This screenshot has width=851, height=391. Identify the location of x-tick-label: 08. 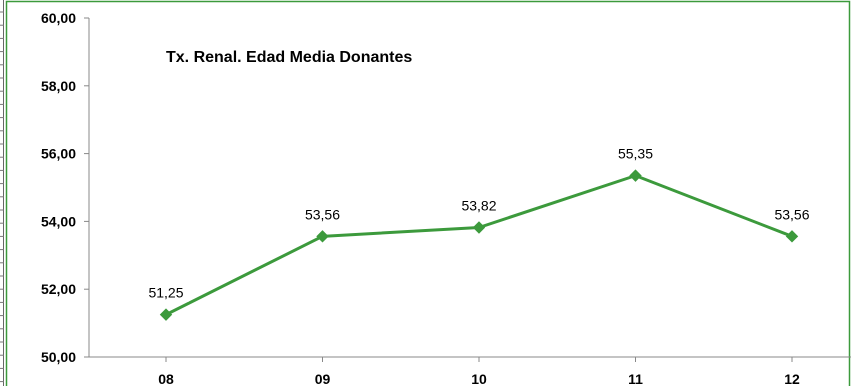
(166, 378).